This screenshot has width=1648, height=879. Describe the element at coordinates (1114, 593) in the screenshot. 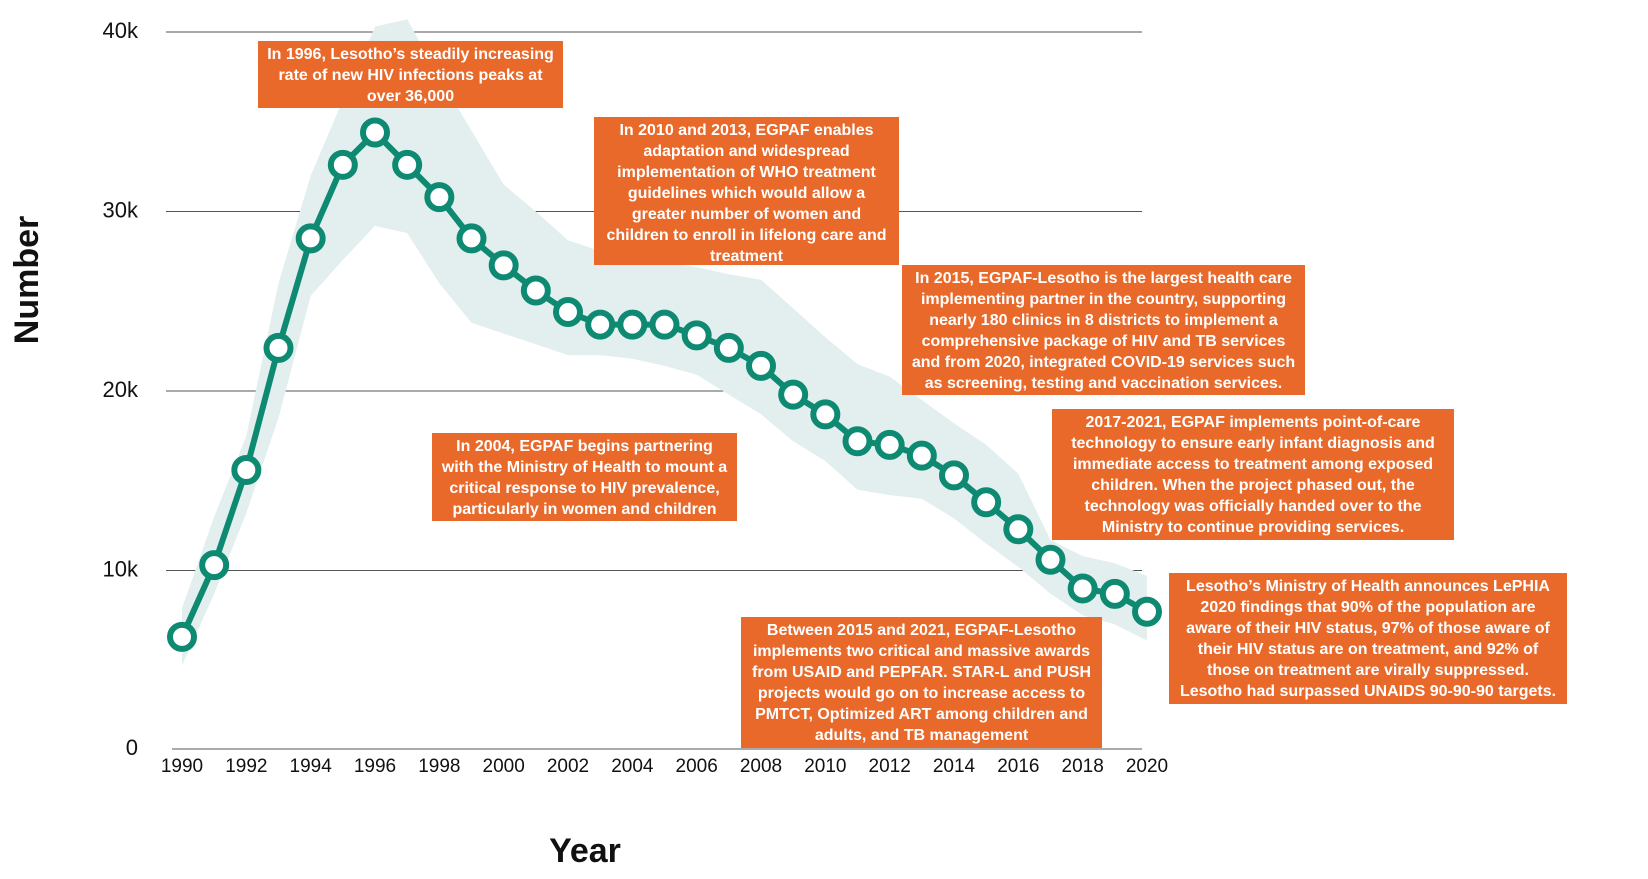

I see `data-point-2019` at that location.